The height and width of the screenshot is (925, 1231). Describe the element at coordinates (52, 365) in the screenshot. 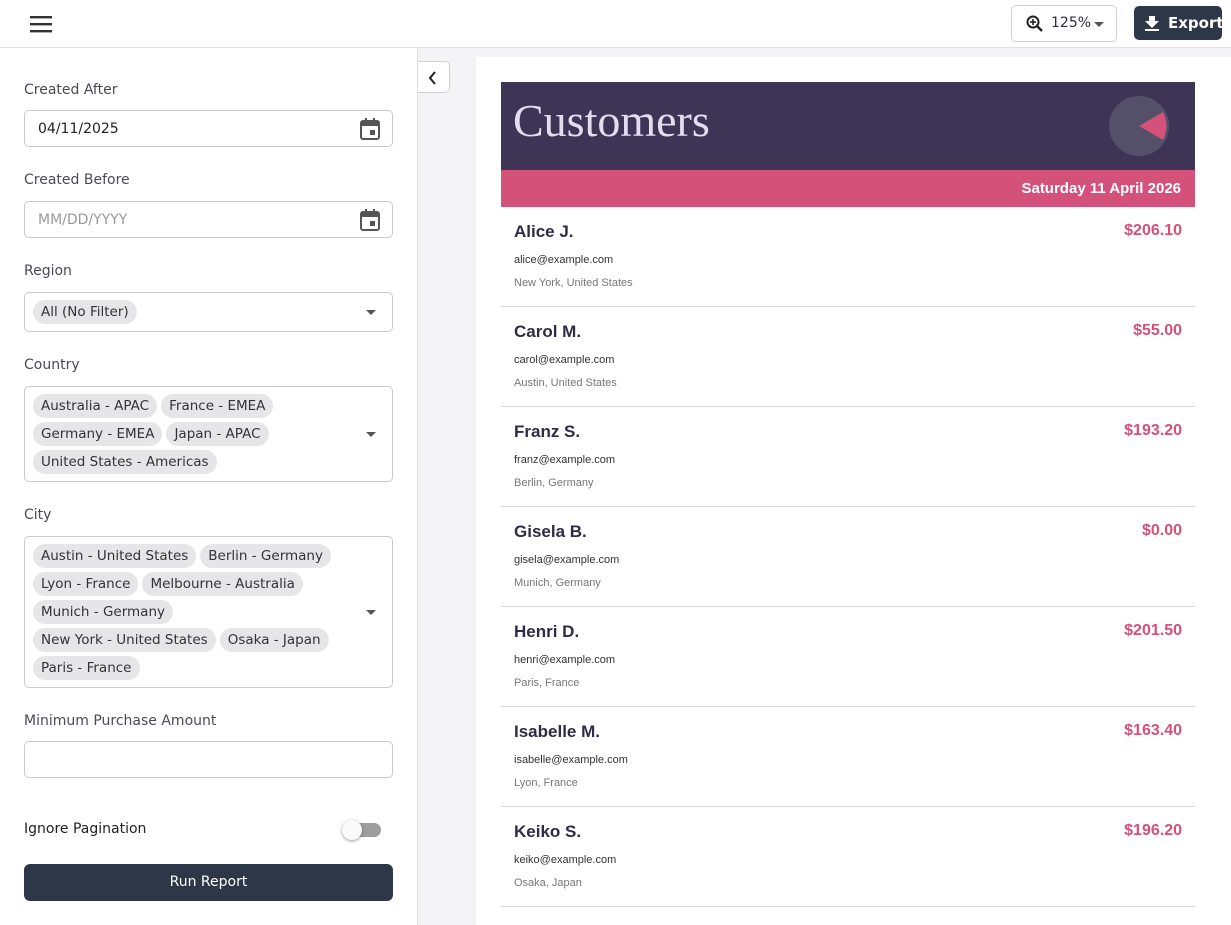

I see `field-label: Country` at that location.